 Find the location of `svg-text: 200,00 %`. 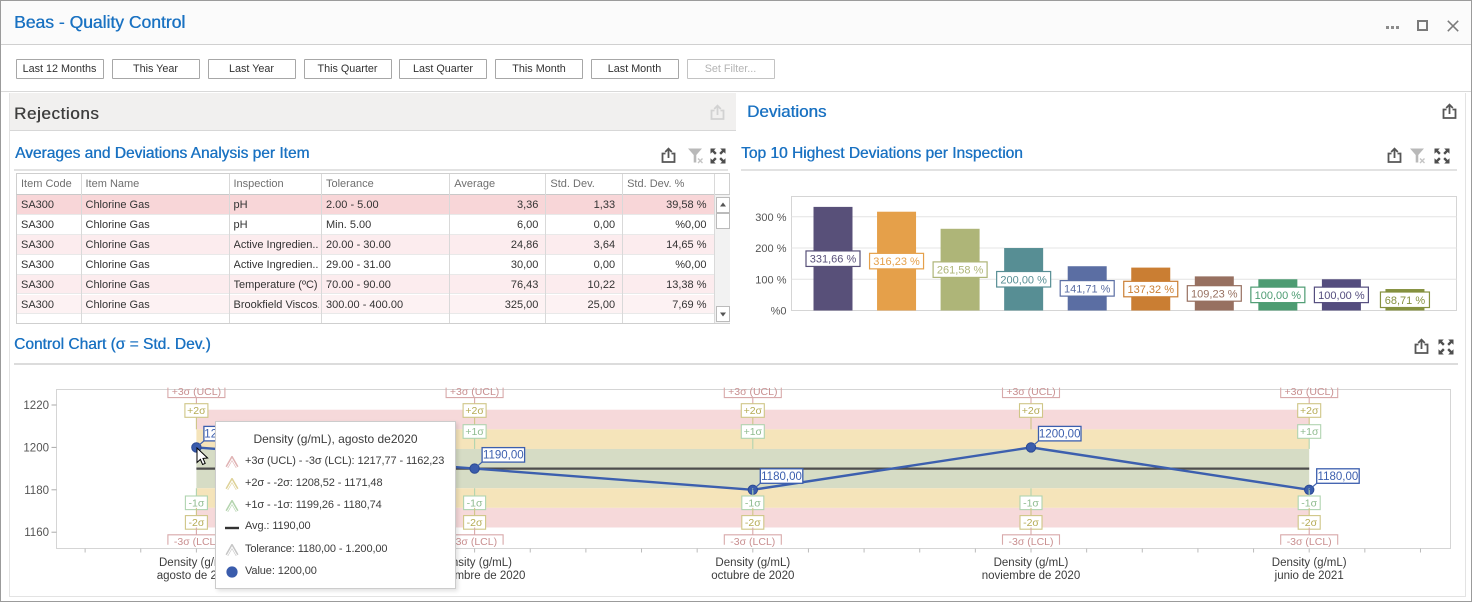

svg-text: 200,00 % is located at coordinates (1023, 280).